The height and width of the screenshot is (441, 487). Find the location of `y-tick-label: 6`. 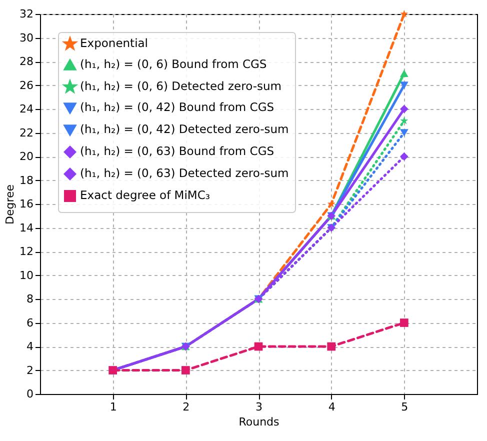

y-tick-label: 6 is located at coordinates (30, 323).